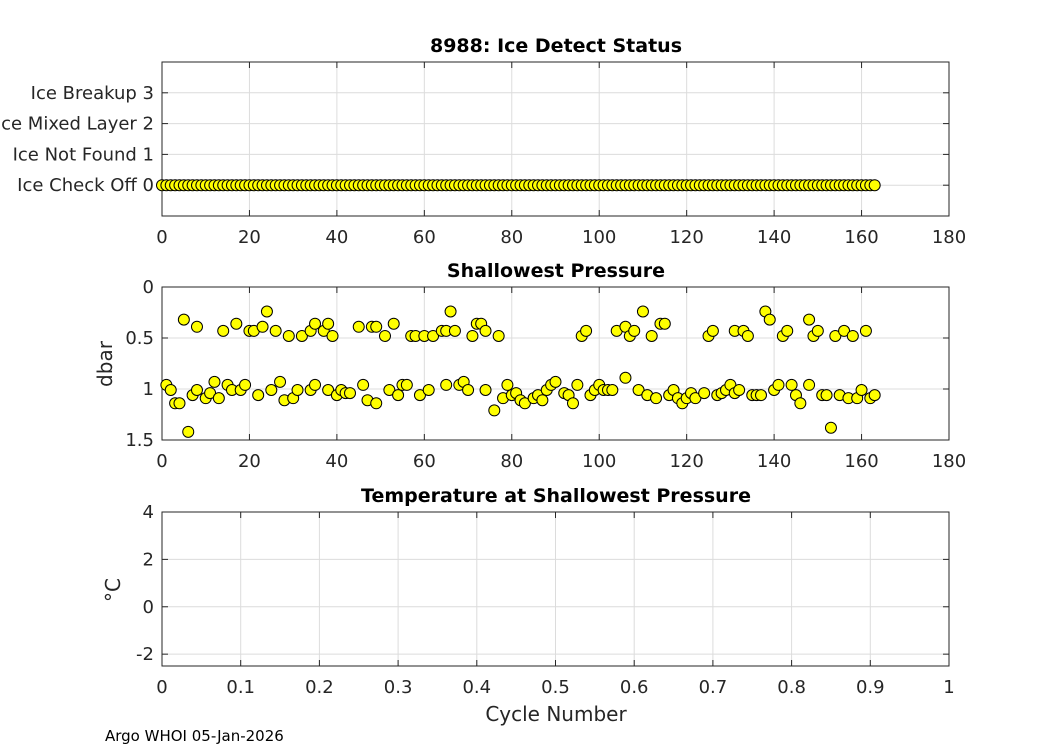  I want to click on x-tick-label: 0.4, so click(476, 687).